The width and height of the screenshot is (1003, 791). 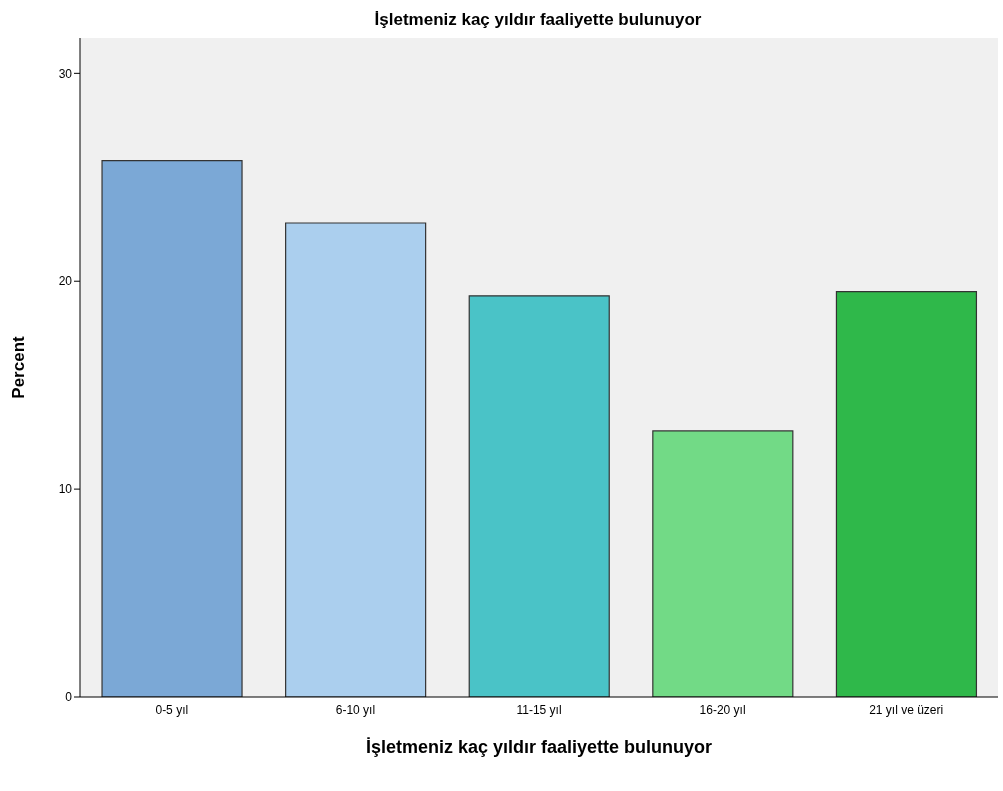 I want to click on x-axis-title: İşletmeniz kaç yıldır faaliyette bulunuyor, so click(x=539, y=747).